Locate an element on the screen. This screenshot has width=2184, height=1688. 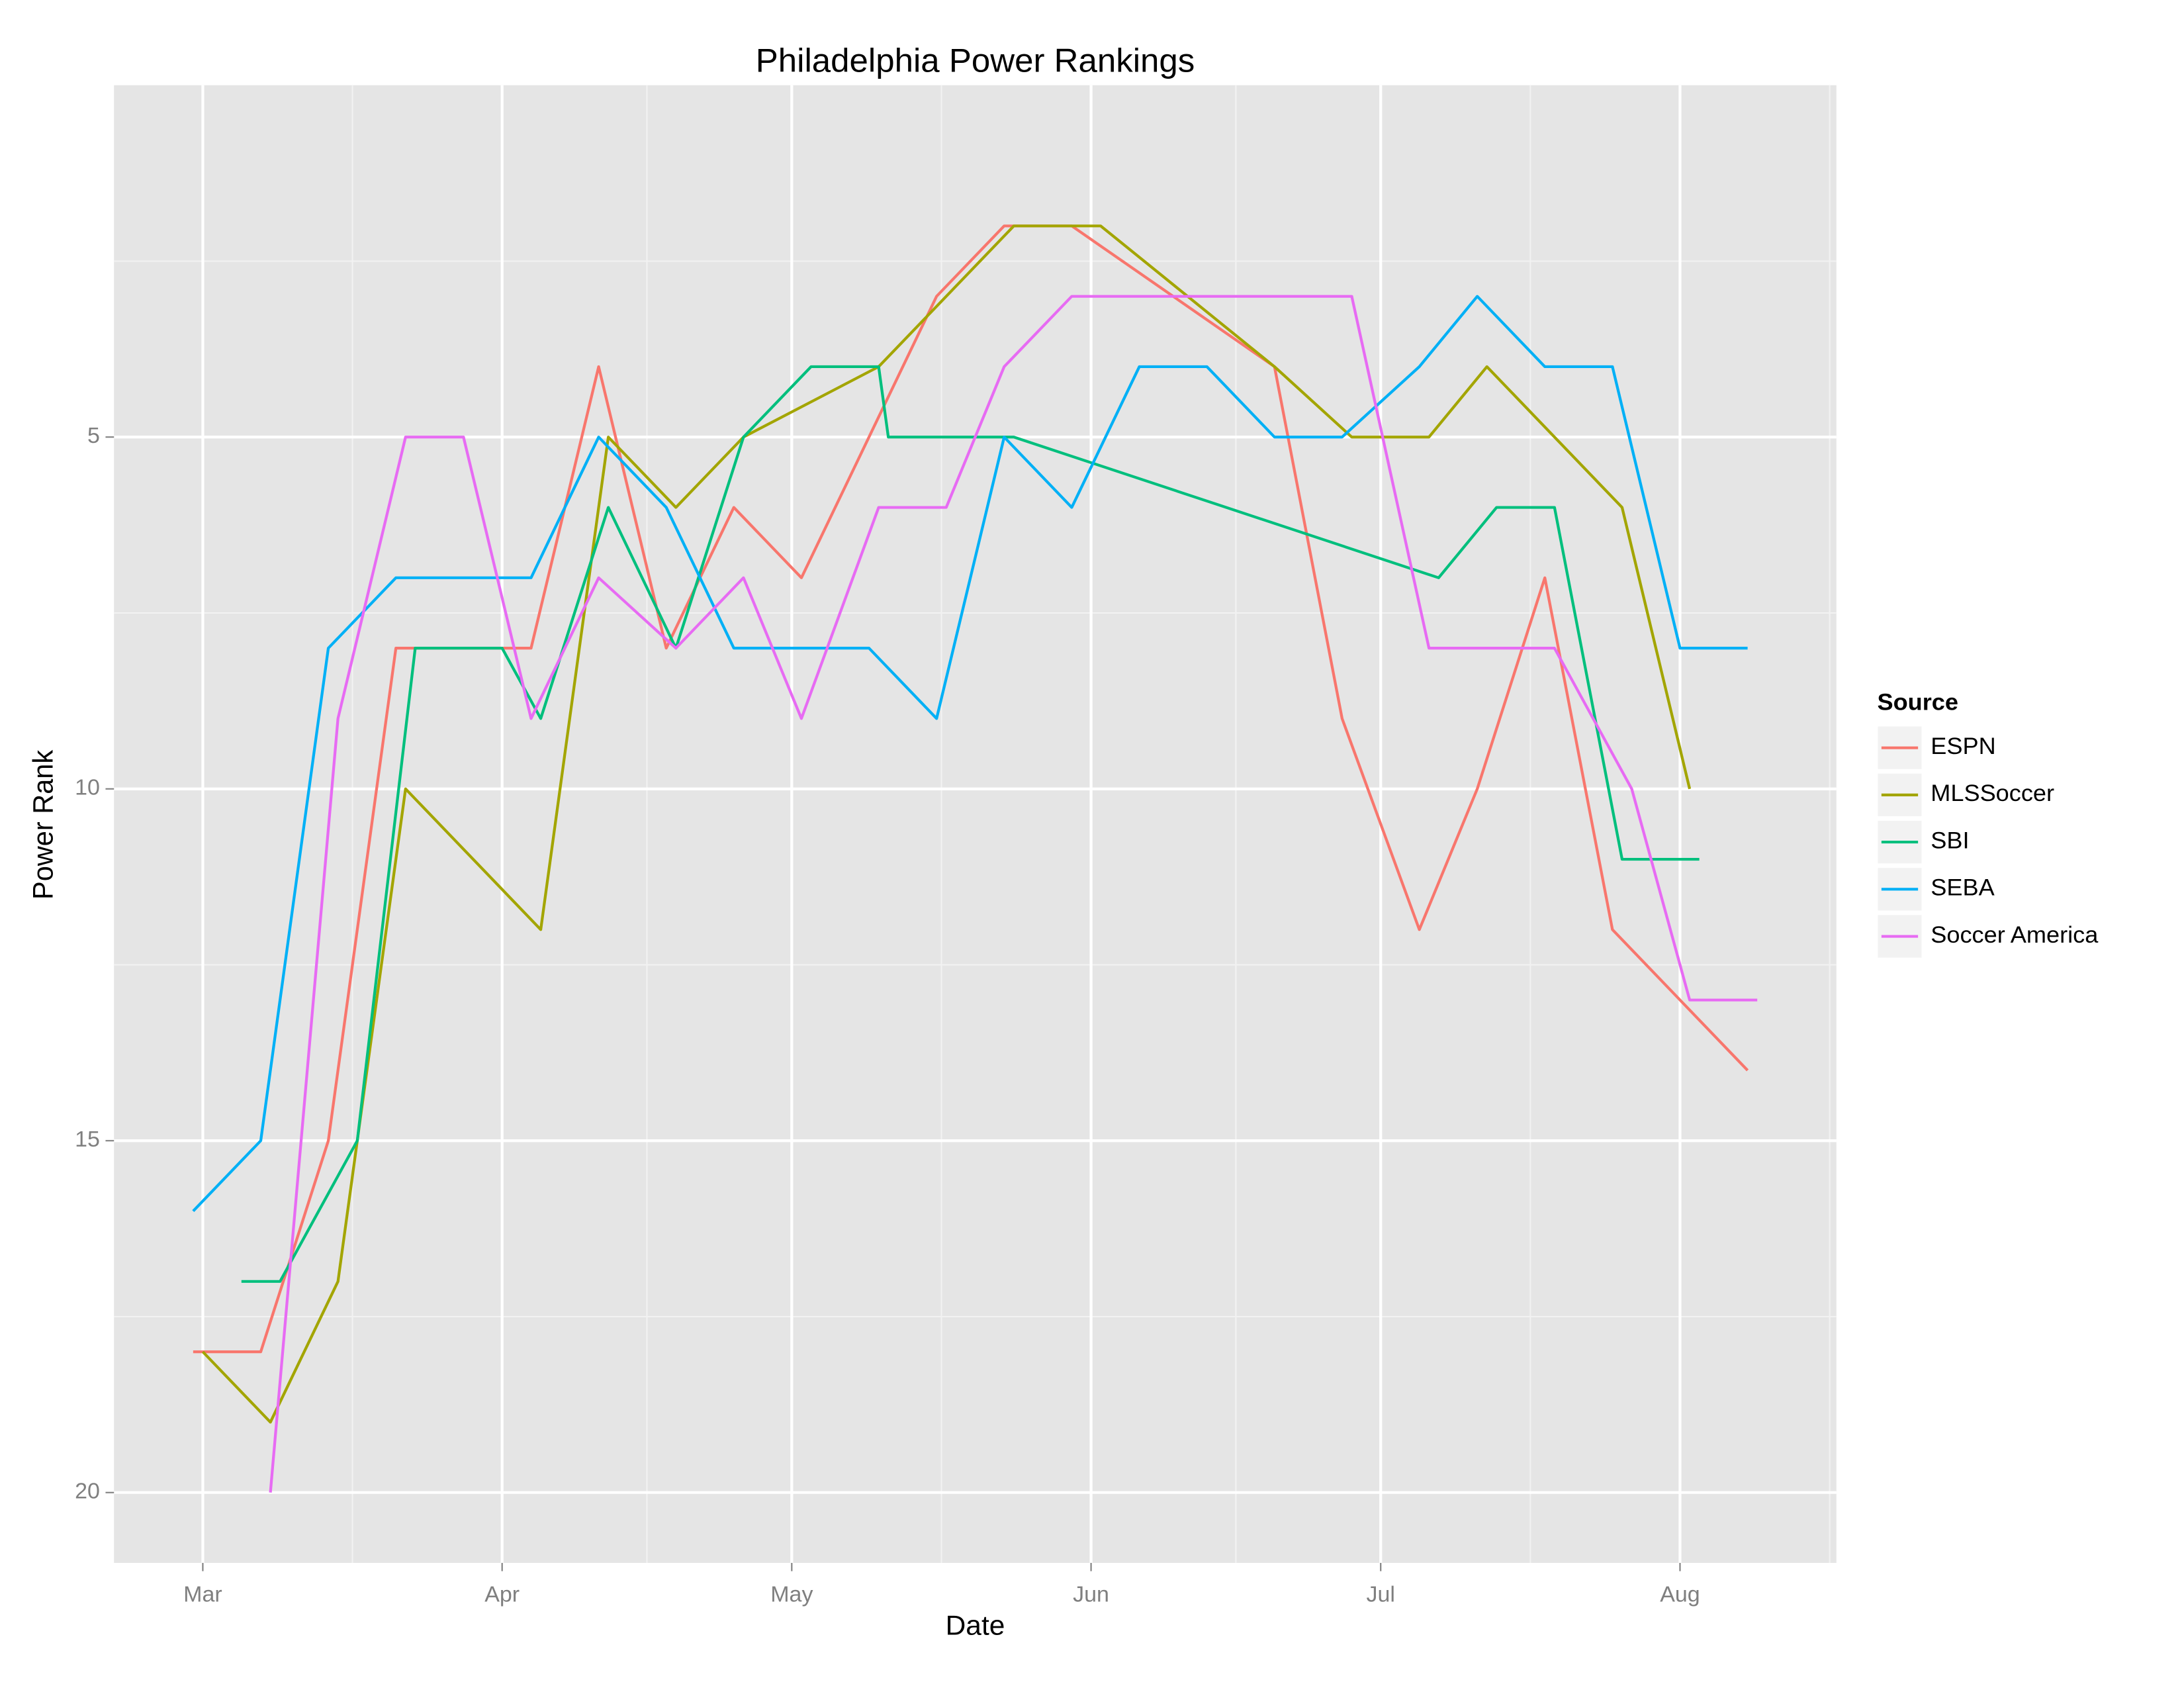
x-tick-label: Jul is located at coordinates (1380, 1595).